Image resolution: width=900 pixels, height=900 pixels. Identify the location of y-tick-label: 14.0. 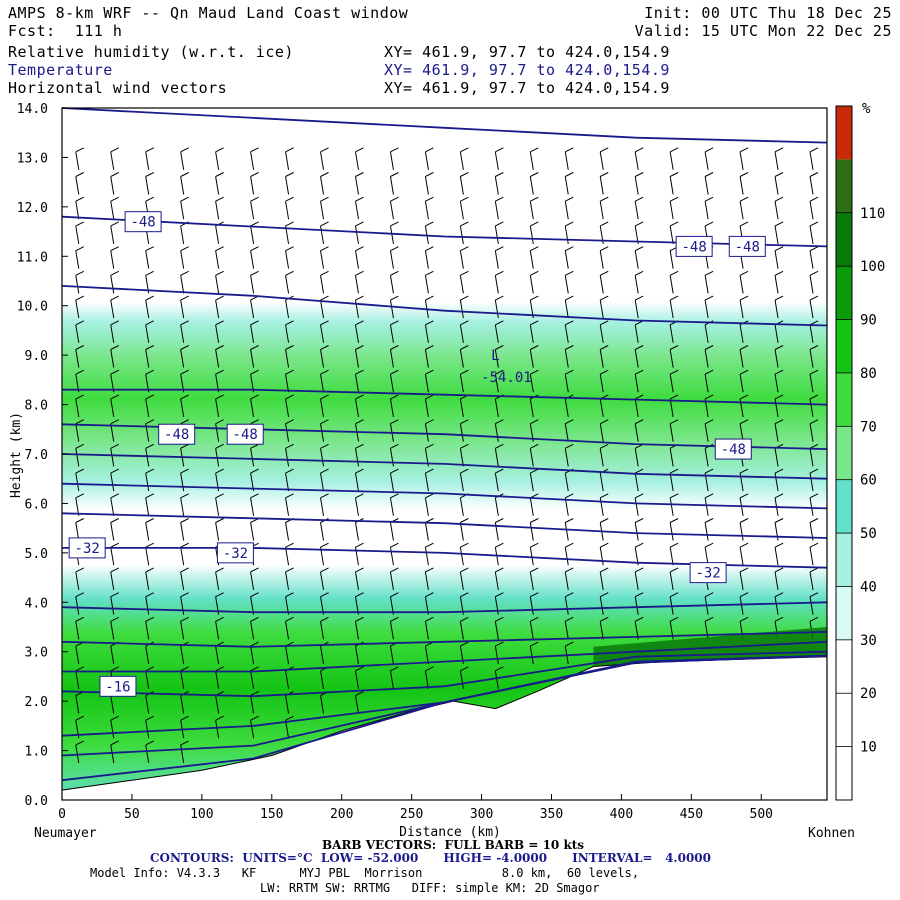
(32, 109).